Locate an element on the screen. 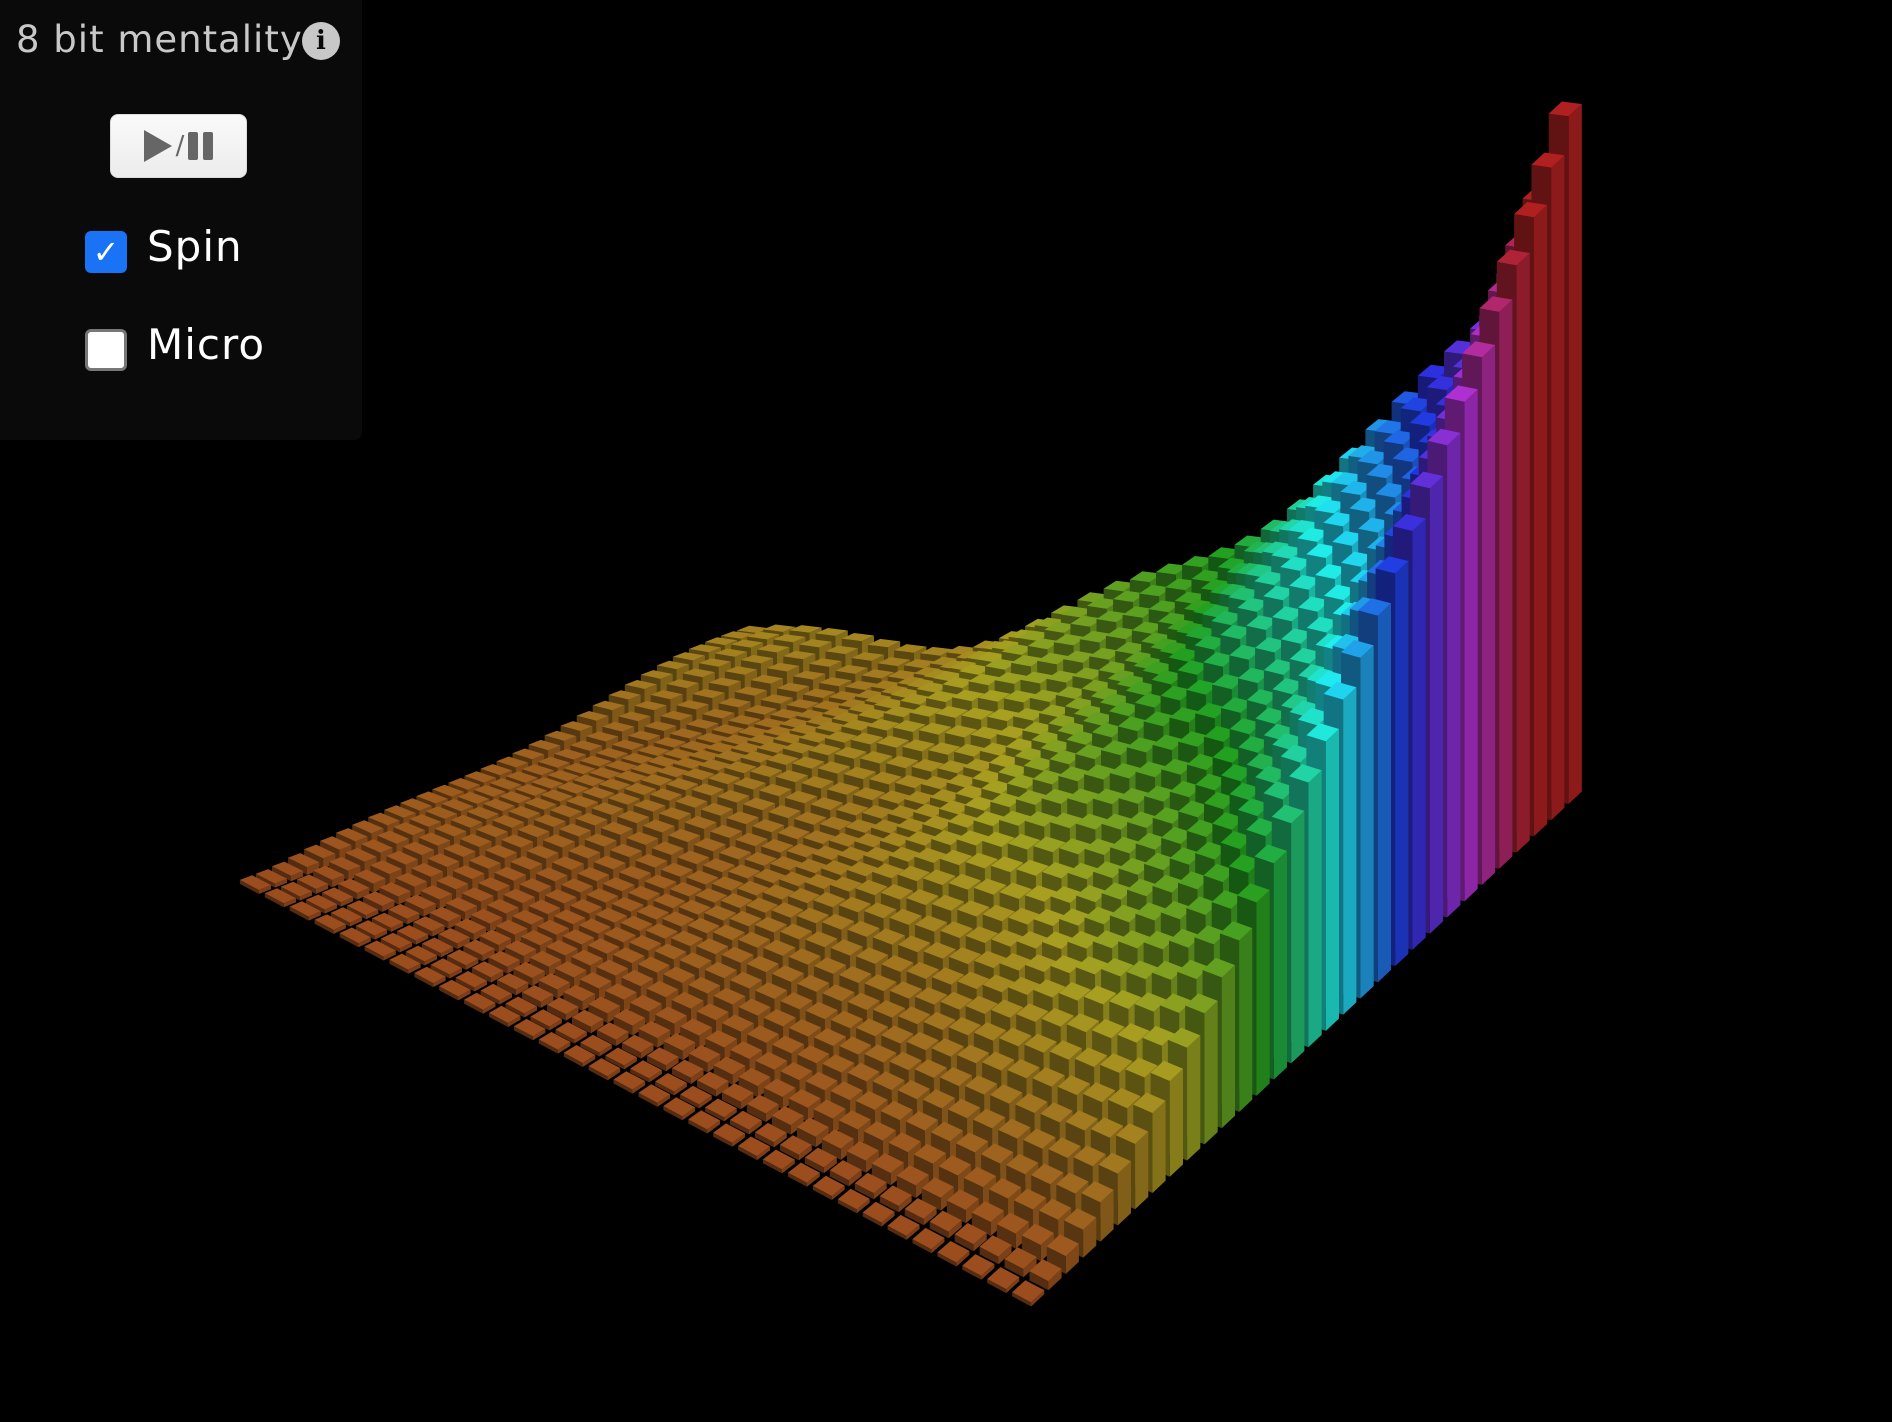 The image size is (1892, 1422). spin-label: Spin is located at coordinates (195, 246).